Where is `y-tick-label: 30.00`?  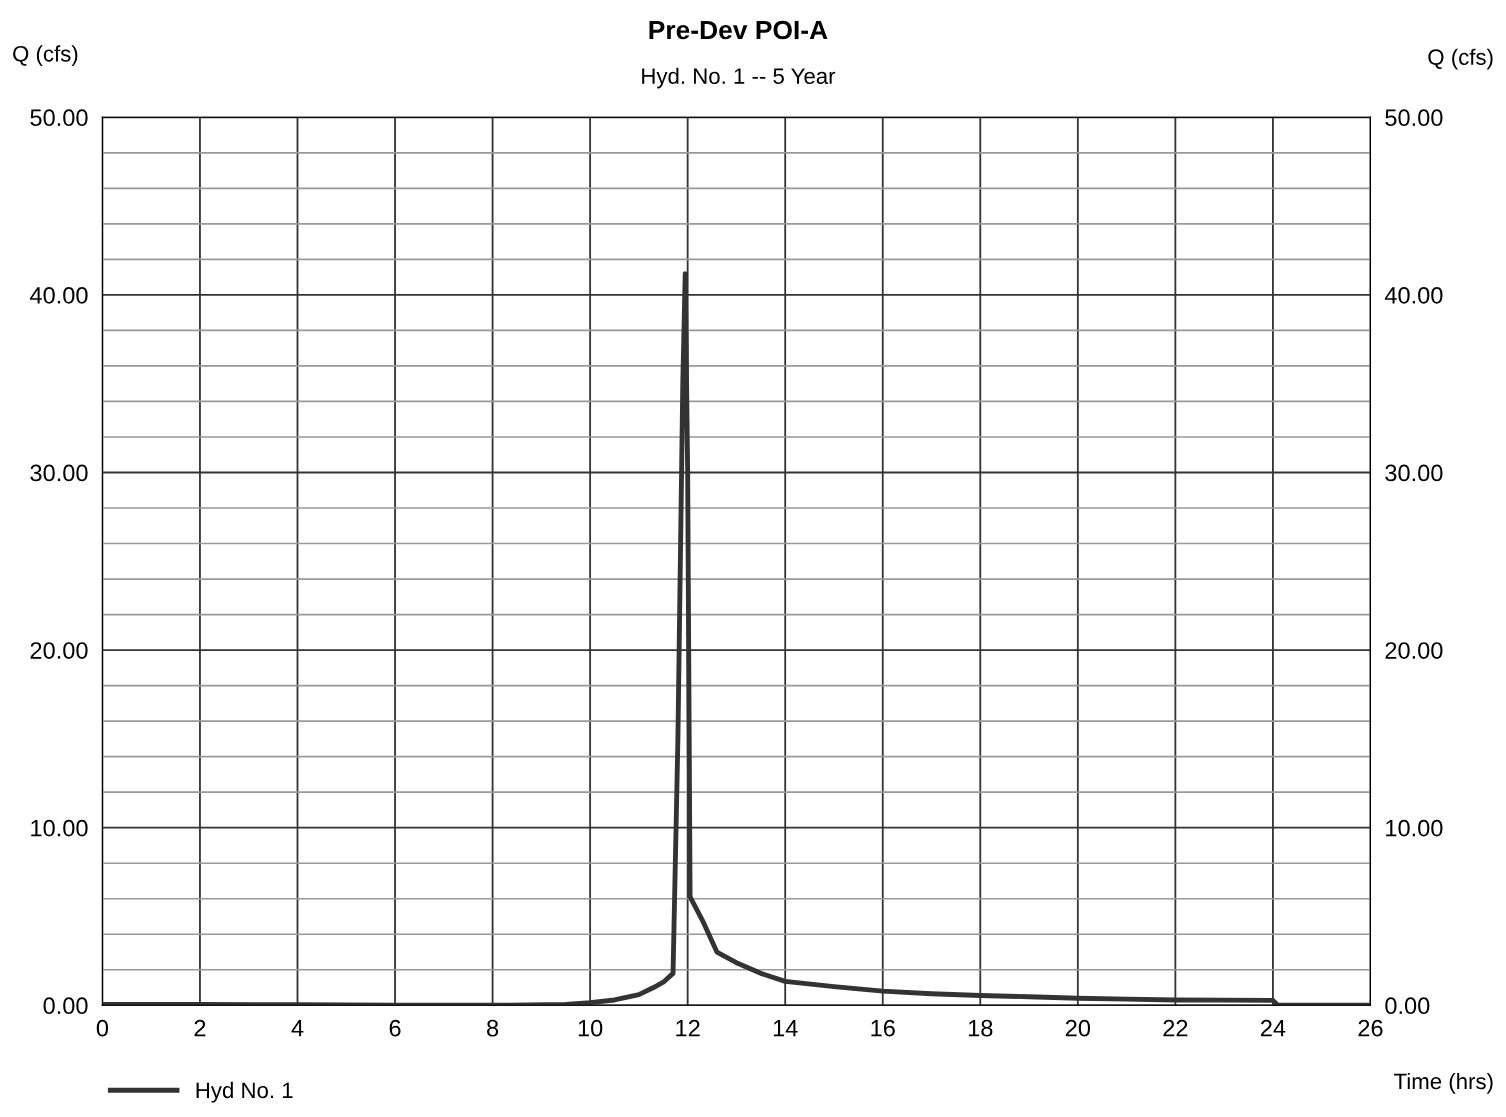
y-tick-label: 30.00 is located at coordinates (59, 473).